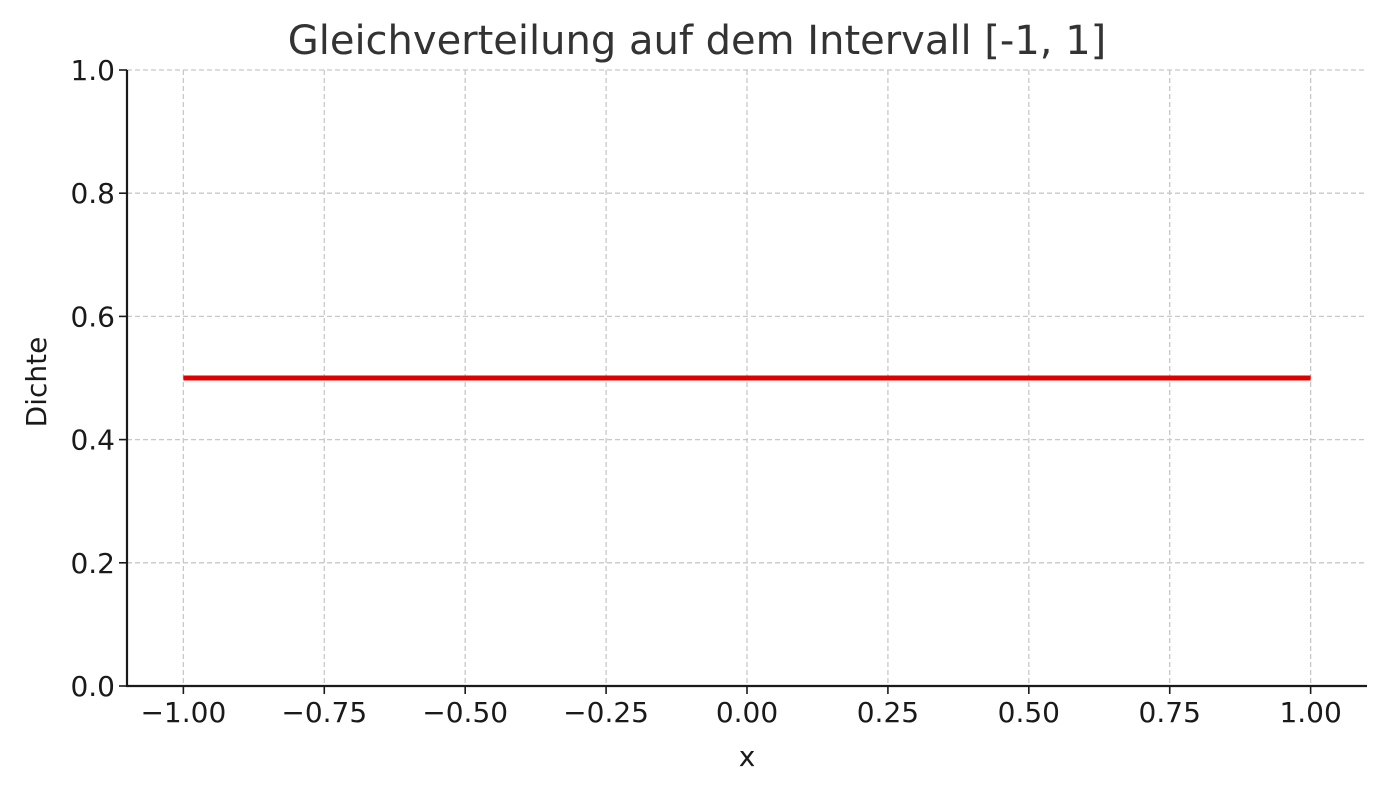  Describe the element at coordinates (92, 193) in the screenshot. I see `y-tick-label: 0.8` at that location.